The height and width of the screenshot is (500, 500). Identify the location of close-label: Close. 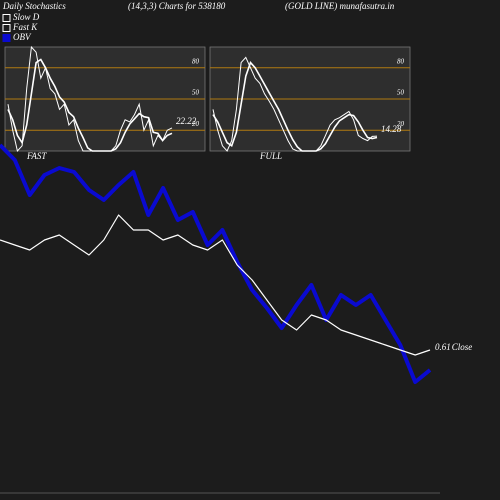
(462, 347).